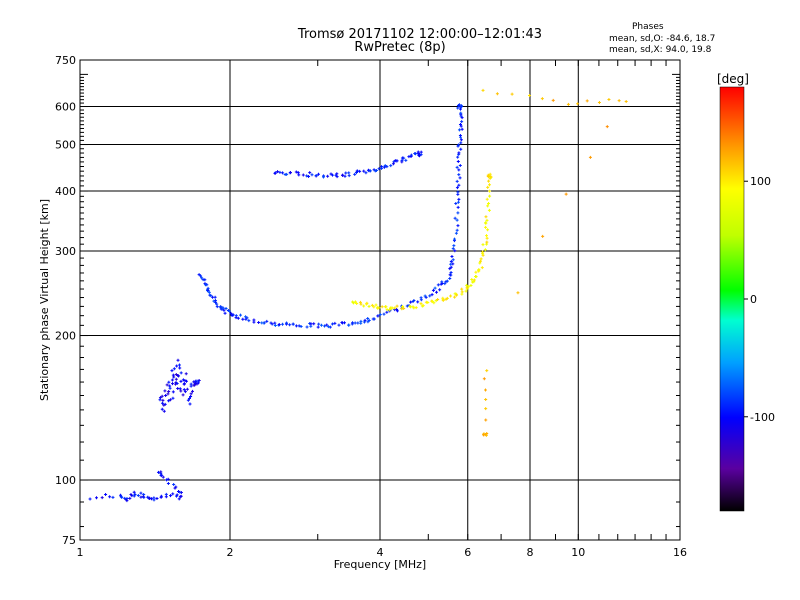  What do you see at coordinates (65, 480) in the screenshot?
I see `y-tick-label: 100` at bounding box center [65, 480].